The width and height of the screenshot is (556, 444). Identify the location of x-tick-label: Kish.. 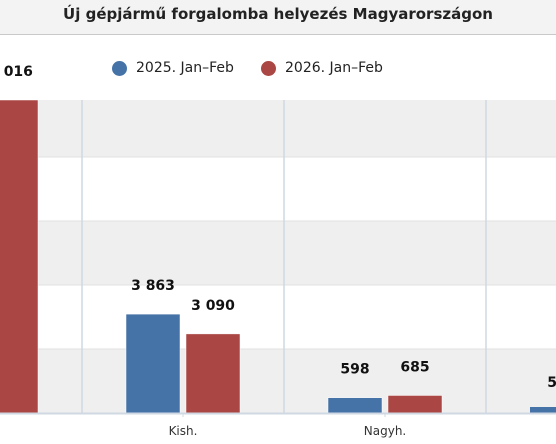
(183, 431).